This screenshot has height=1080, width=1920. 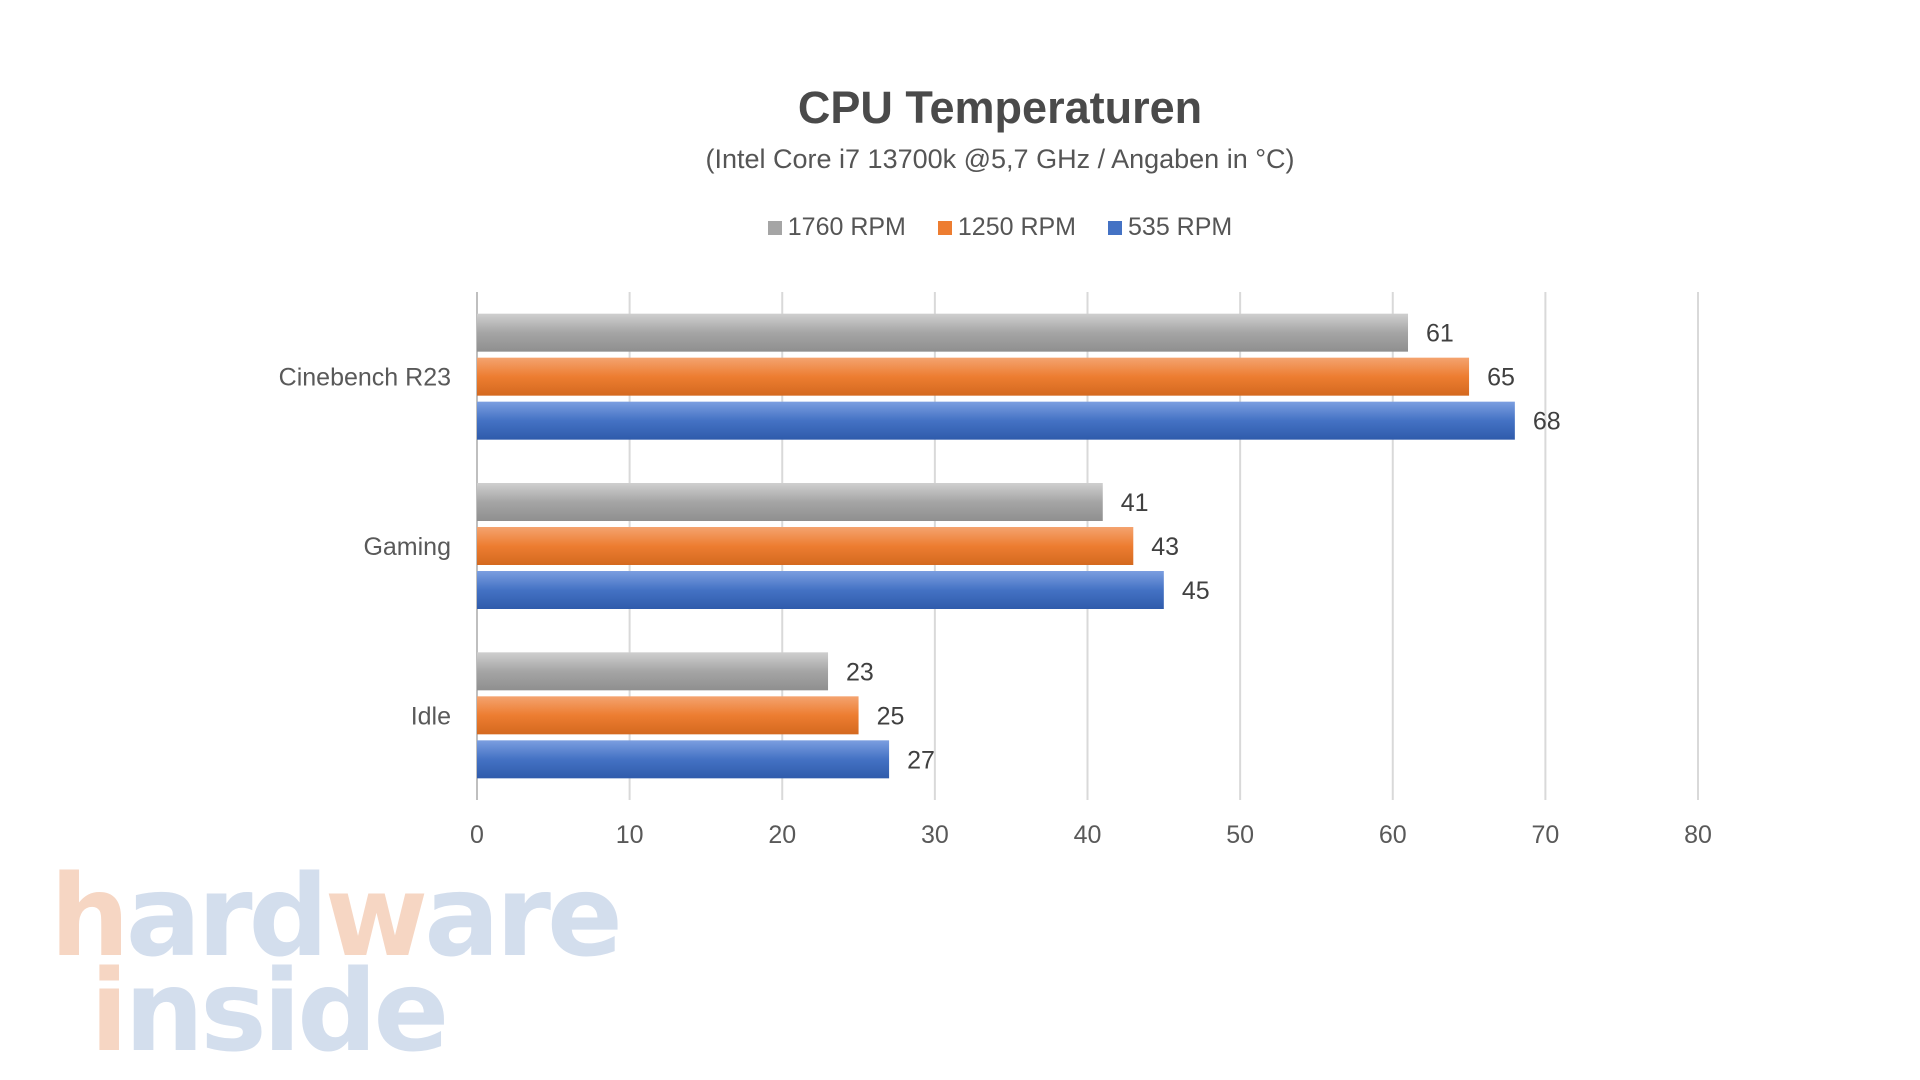 I want to click on data-label-2-0: 23, so click(x=860, y=672).